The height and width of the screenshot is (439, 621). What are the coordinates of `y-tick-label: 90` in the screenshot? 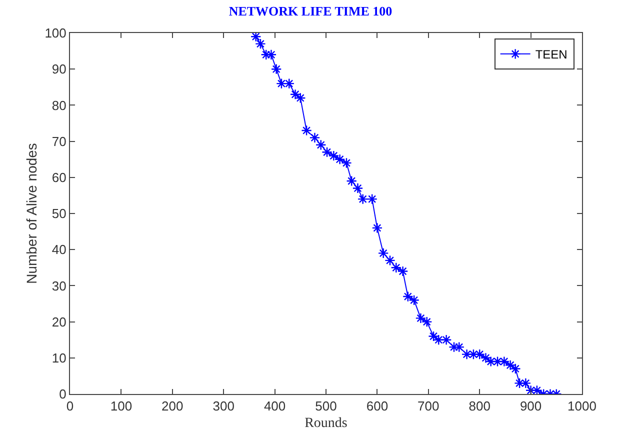 It's located at (59, 69).